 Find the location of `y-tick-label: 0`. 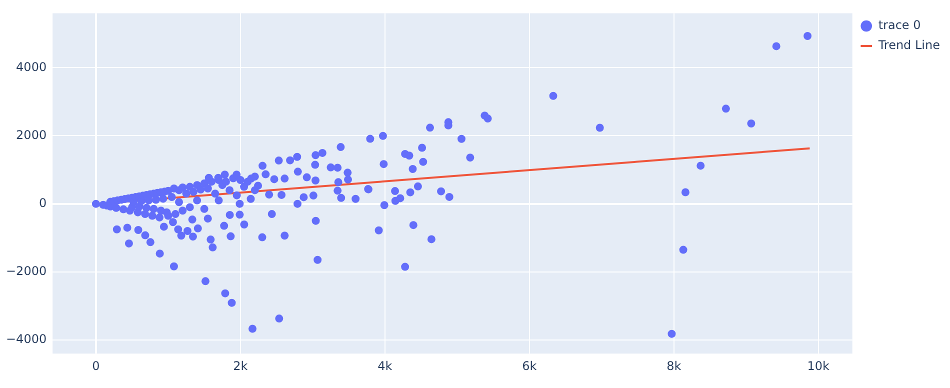

y-tick-label: 0 is located at coordinates (42, 203).